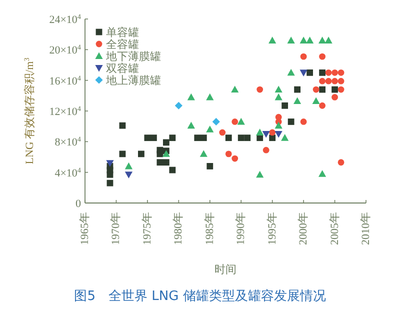  I want to click on x-tick-label: 1970年, so click(116, 228).